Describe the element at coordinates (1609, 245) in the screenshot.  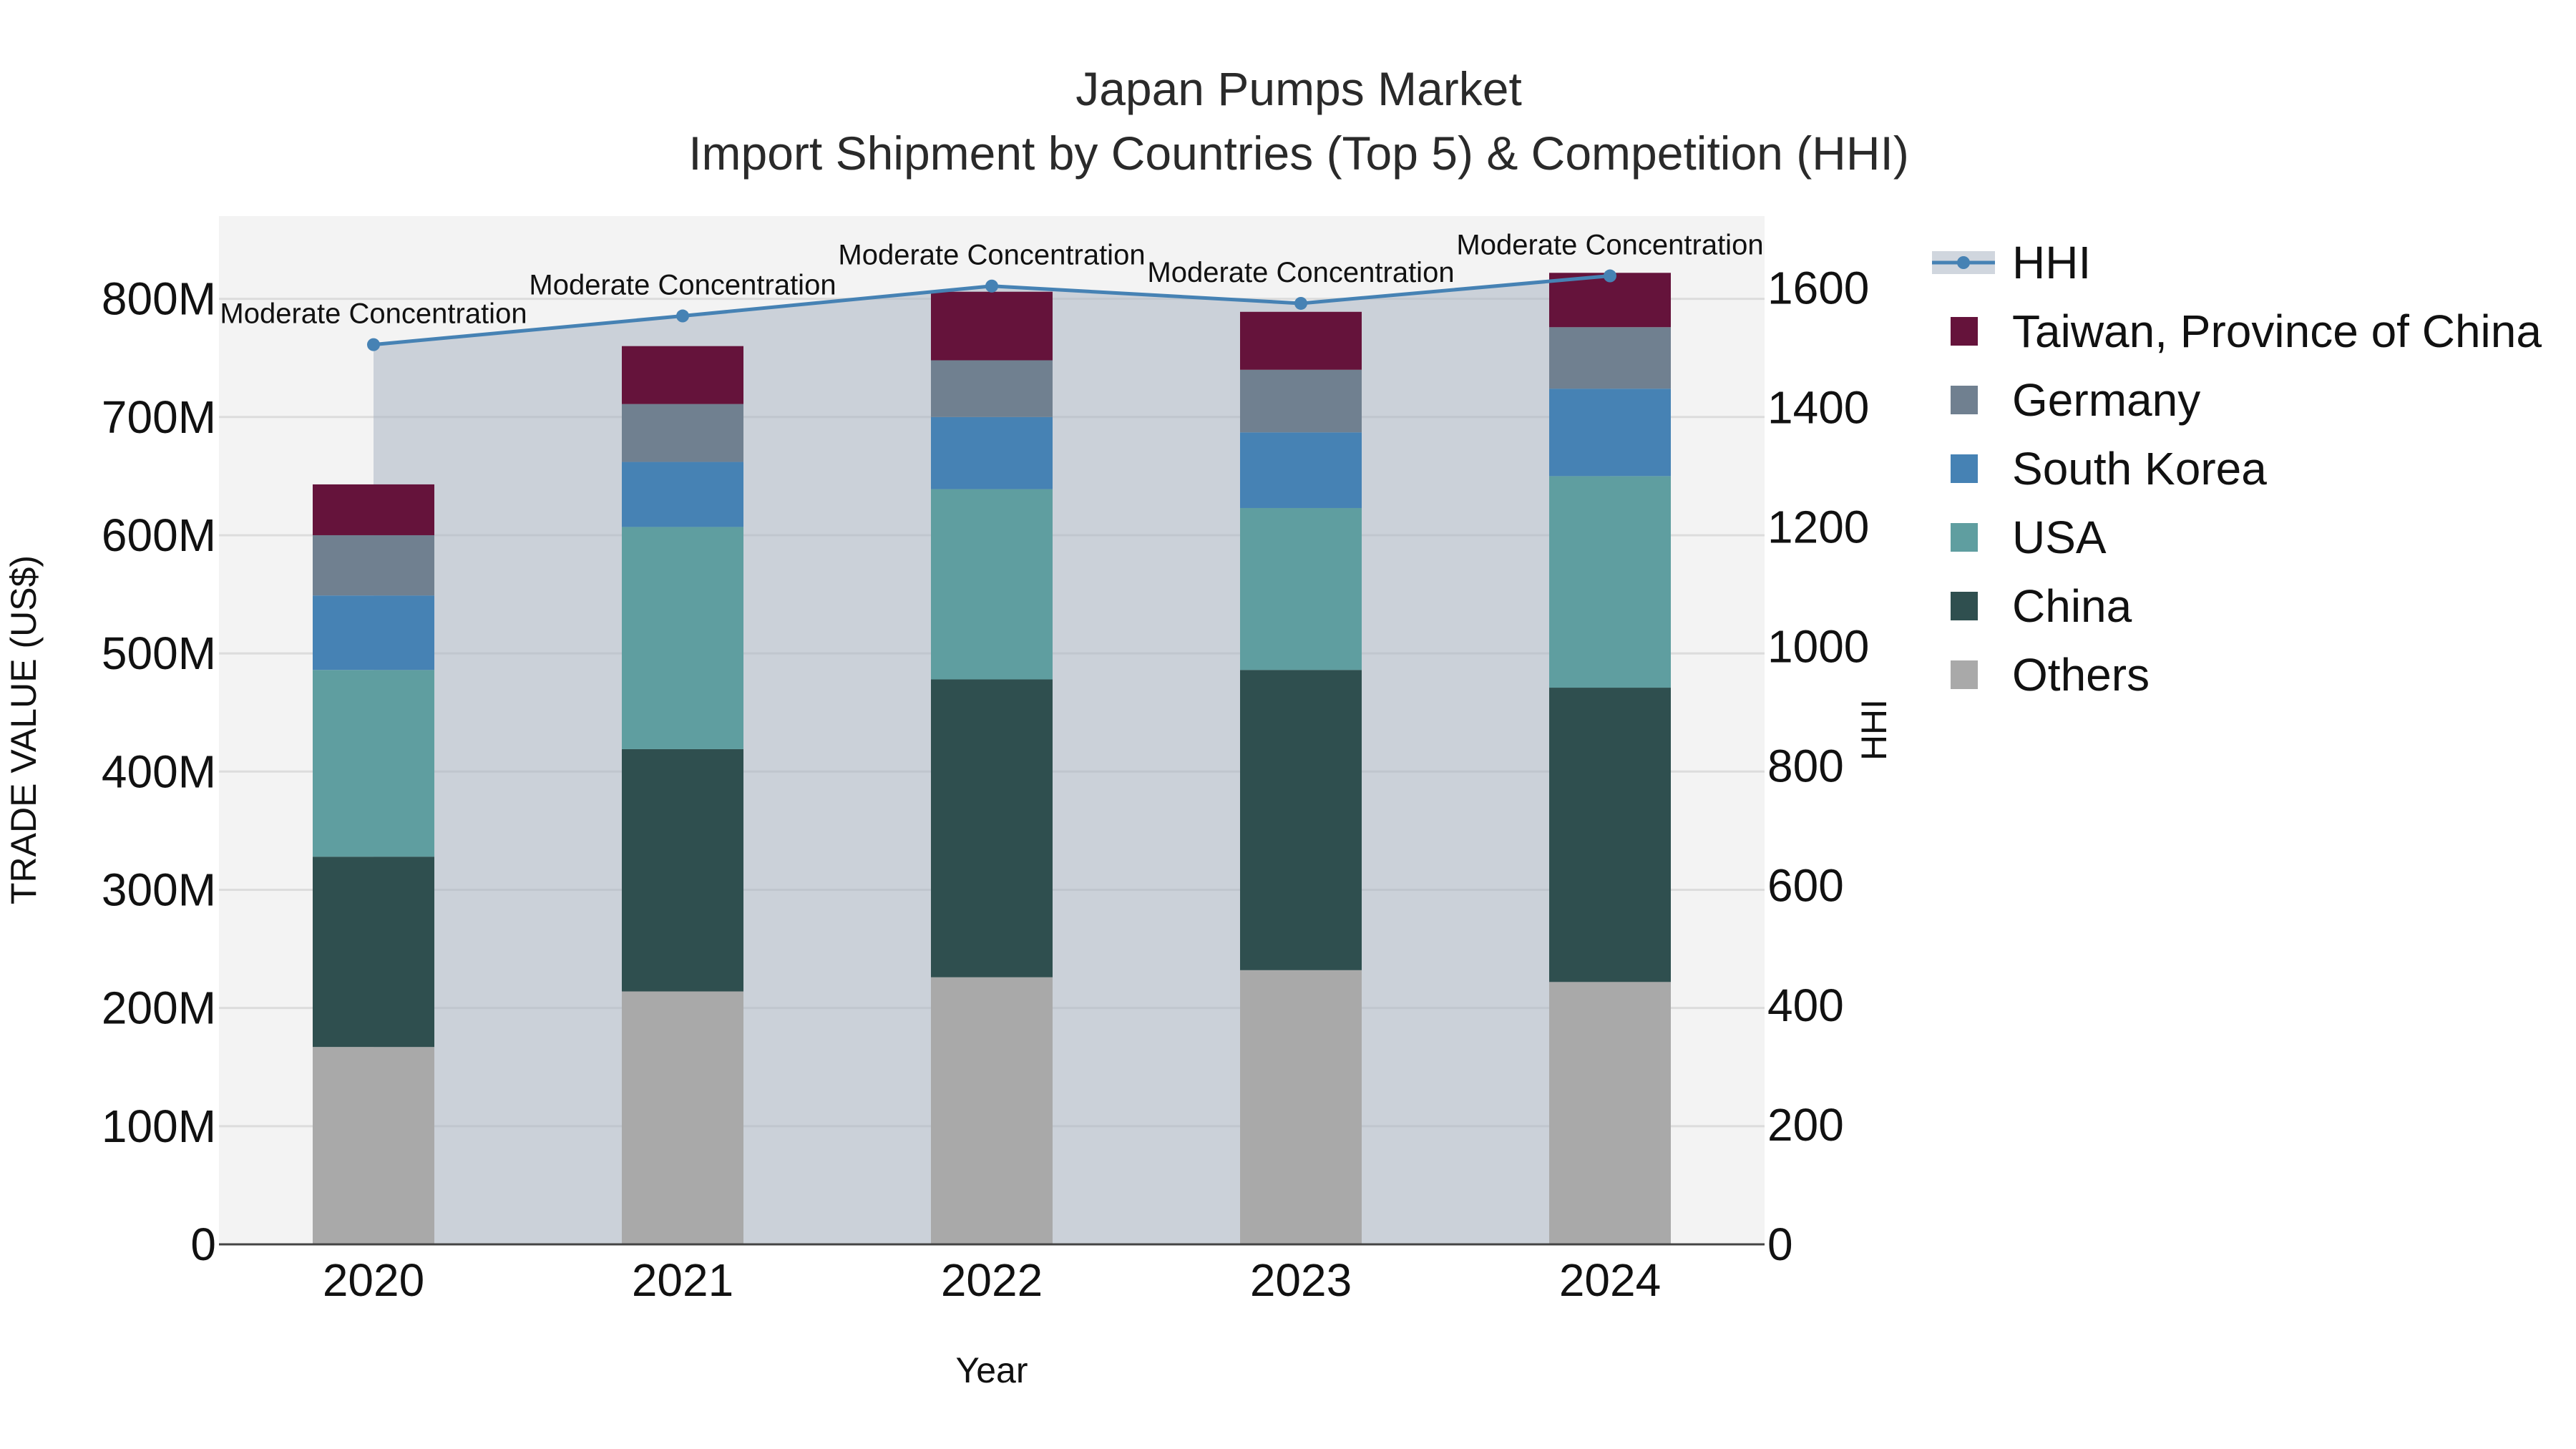
I see `hhi-annotation-2024: Moderate Concentration` at that location.